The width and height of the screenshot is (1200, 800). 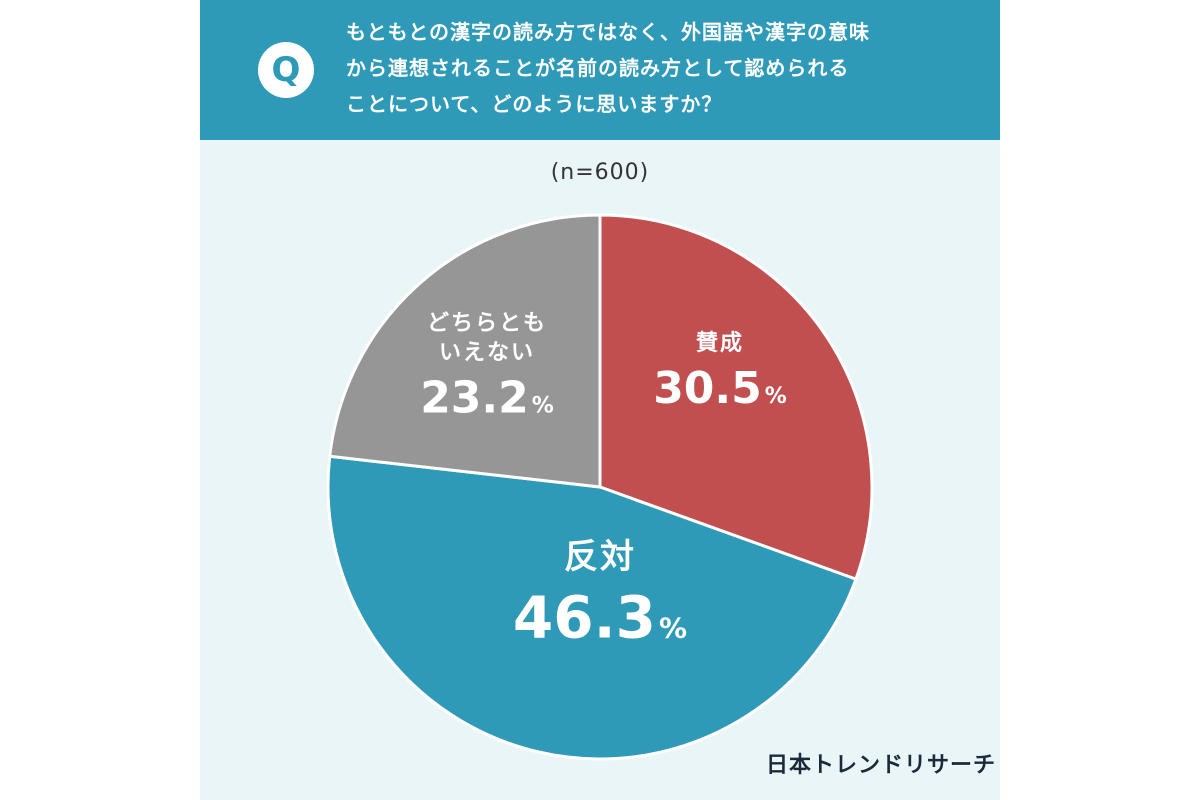 What do you see at coordinates (534, 104) in the screenshot?
I see `question-line-3: ことについて、どのように思いますか？` at bounding box center [534, 104].